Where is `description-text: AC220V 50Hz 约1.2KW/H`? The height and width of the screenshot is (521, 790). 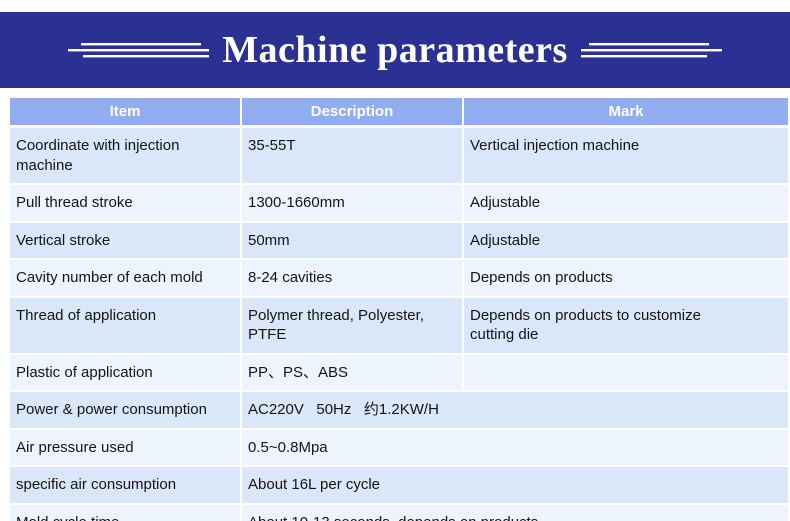 description-text: AC220V 50Hz 约1.2KW/H is located at coordinates (343, 409).